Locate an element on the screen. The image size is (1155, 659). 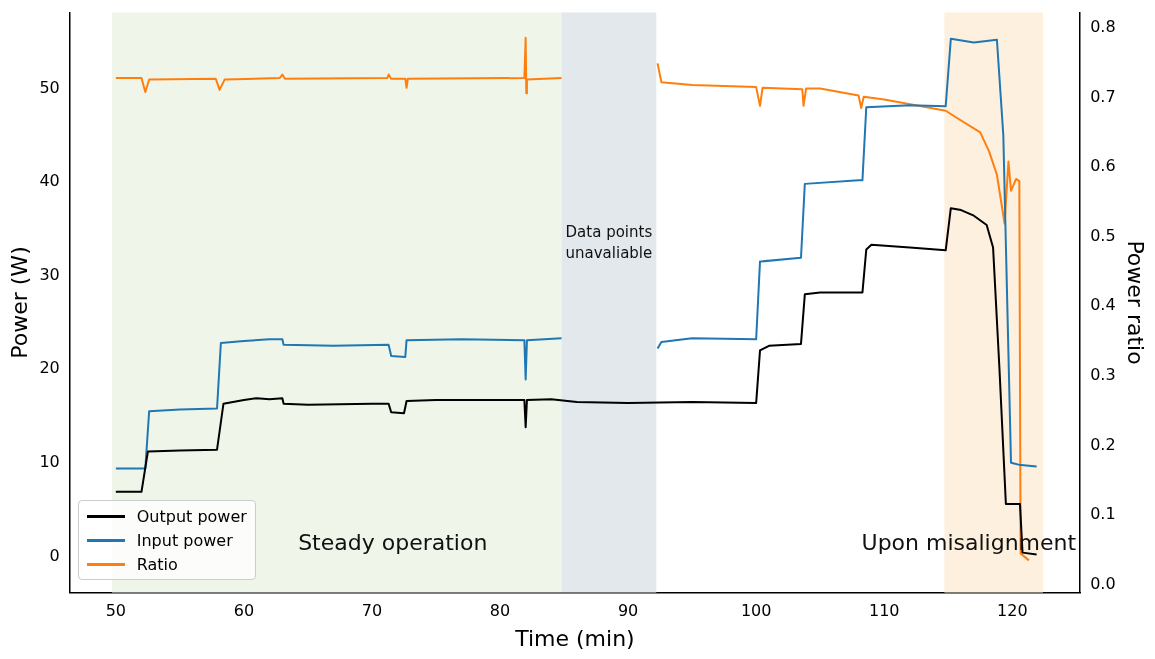
x-tick-label: 120 is located at coordinates (1012, 611).